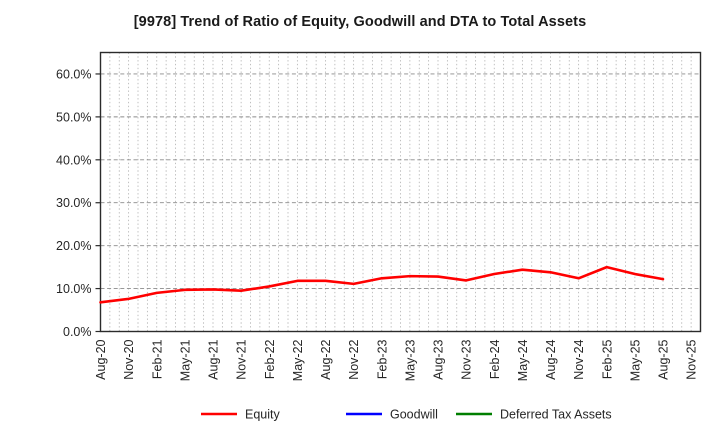 The height and width of the screenshot is (440, 720). Describe the element at coordinates (73, 74) in the screenshot. I see `y-axis-tick-label: 60.0%` at that location.